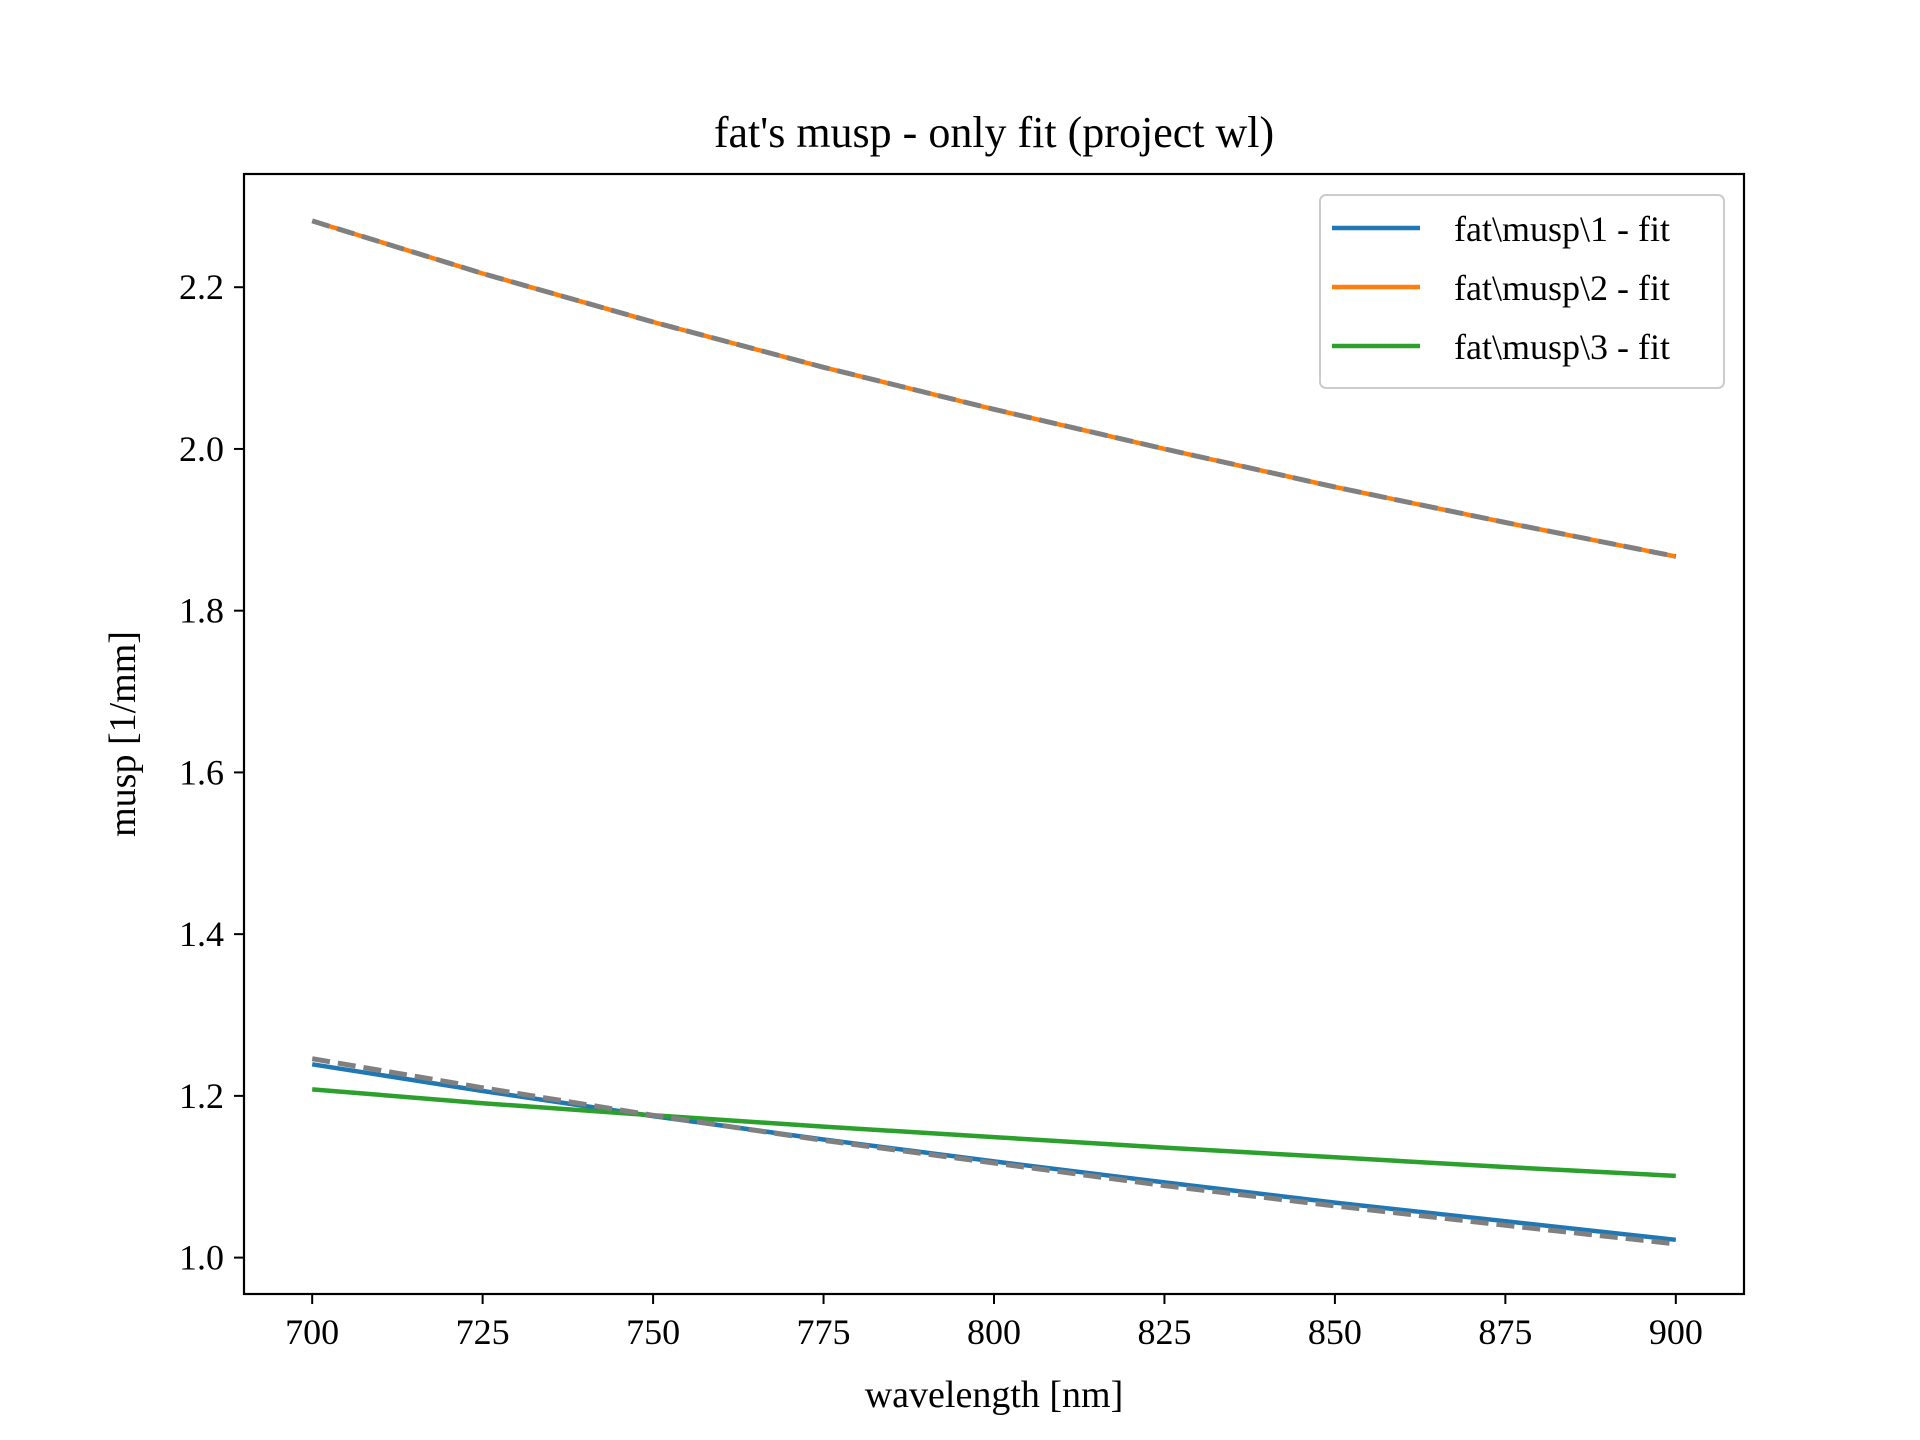 The image size is (1920, 1440). Describe the element at coordinates (201, 449) in the screenshot. I see `y-tick-label: 2.0` at that location.